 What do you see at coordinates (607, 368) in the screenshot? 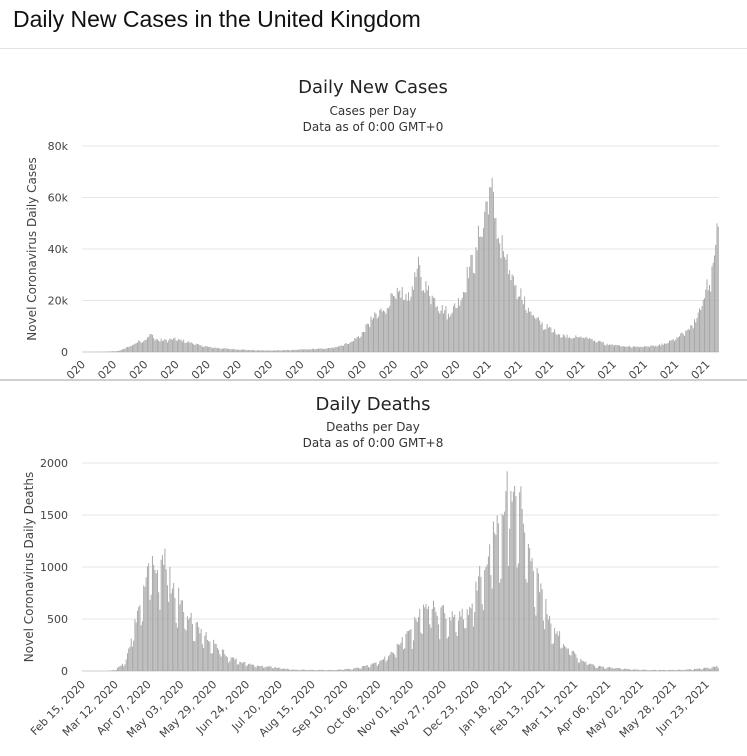
I see `x-tick-label: 021` at bounding box center [607, 368].